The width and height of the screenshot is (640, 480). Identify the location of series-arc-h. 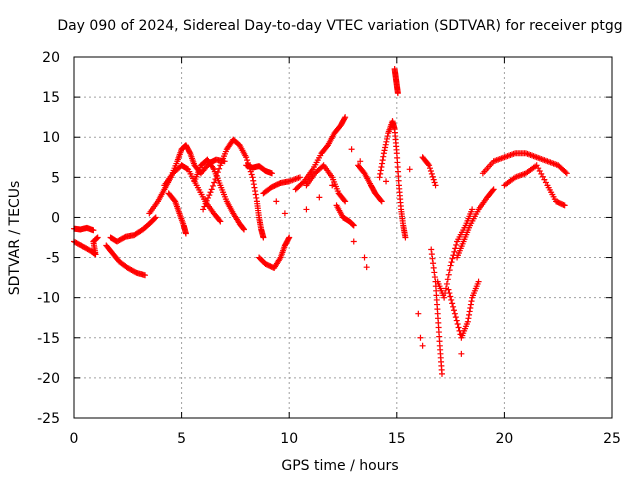
(219, 194).